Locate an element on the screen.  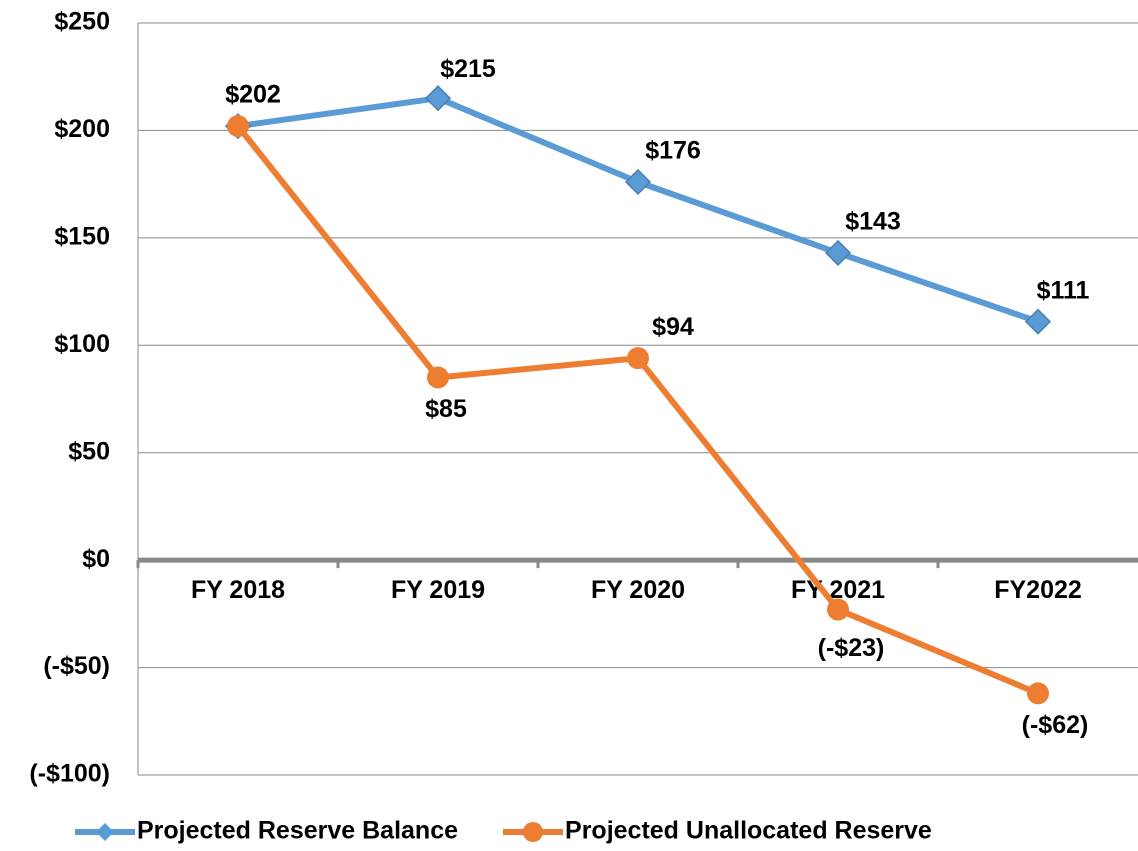
data-label: (-$62) is located at coordinates (1055, 725).